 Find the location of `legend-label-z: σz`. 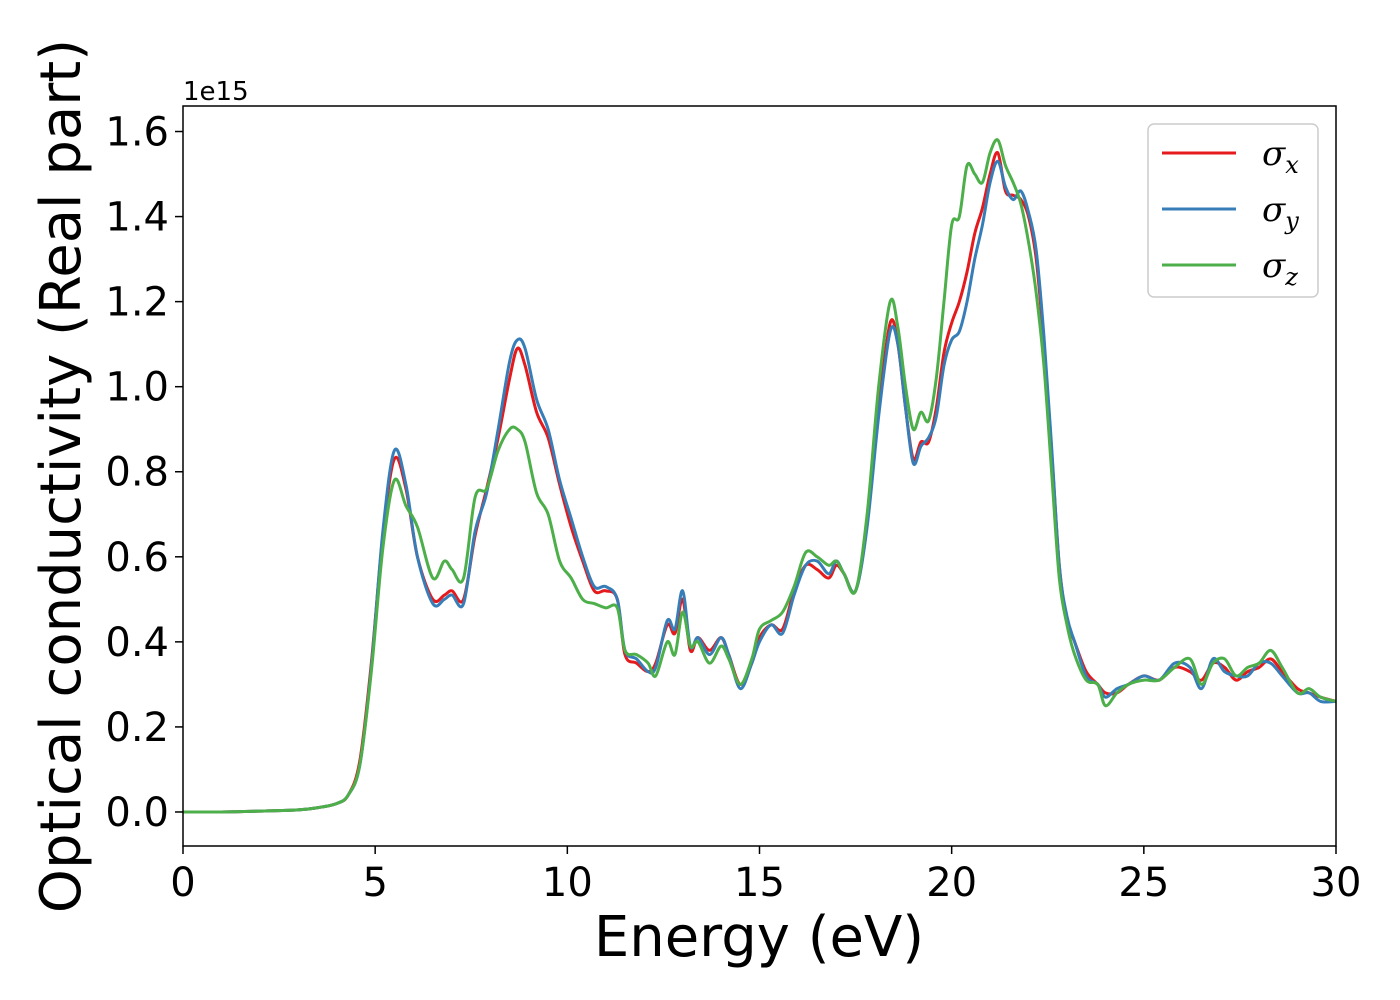

legend-label-z: σz is located at coordinates (1280, 268).